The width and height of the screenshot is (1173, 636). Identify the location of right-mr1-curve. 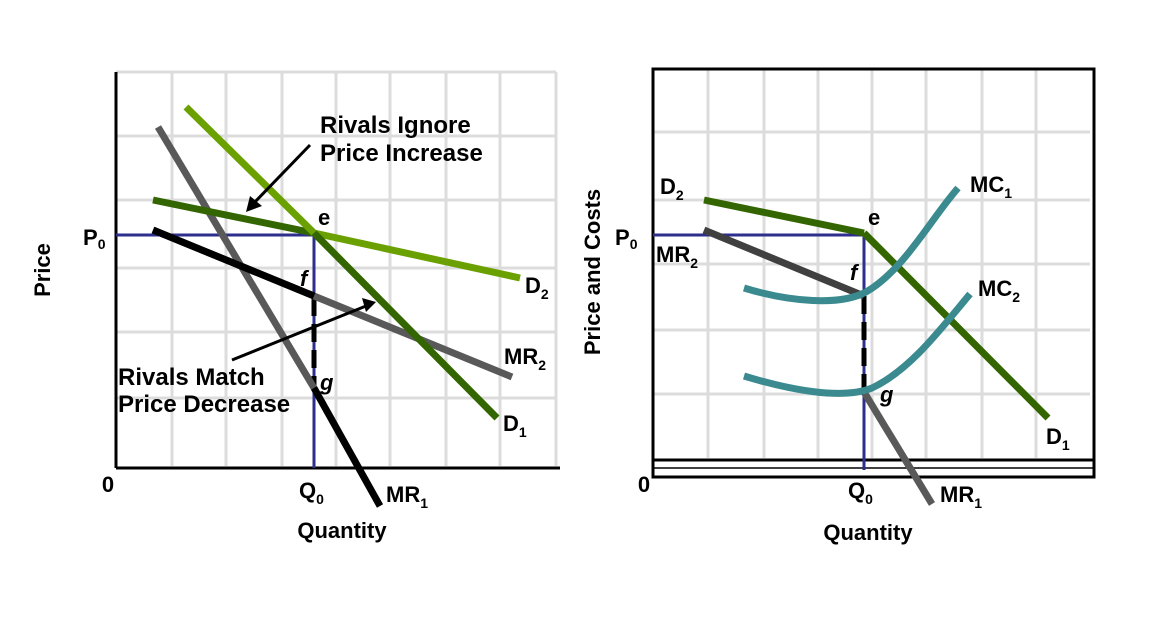
(898, 448).